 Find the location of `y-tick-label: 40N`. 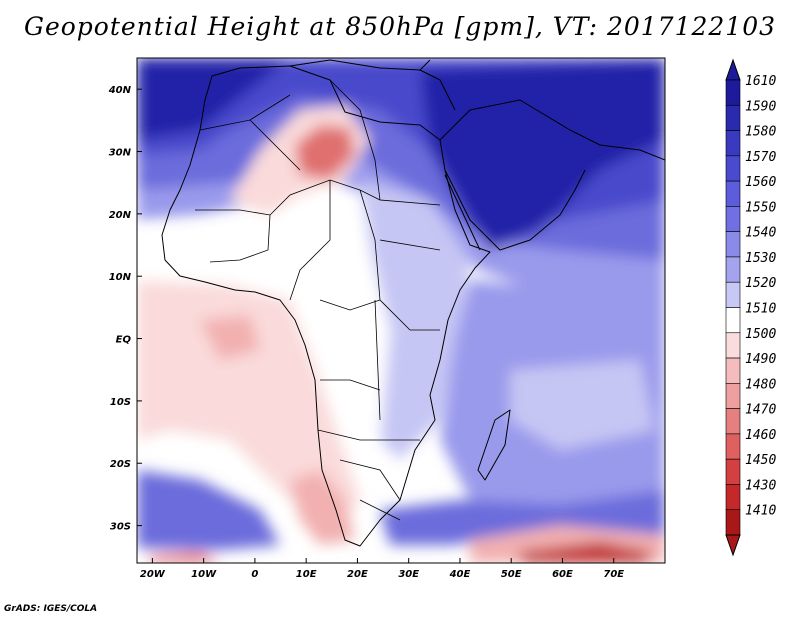

y-tick-label: 40N is located at coordinates (120, 90).